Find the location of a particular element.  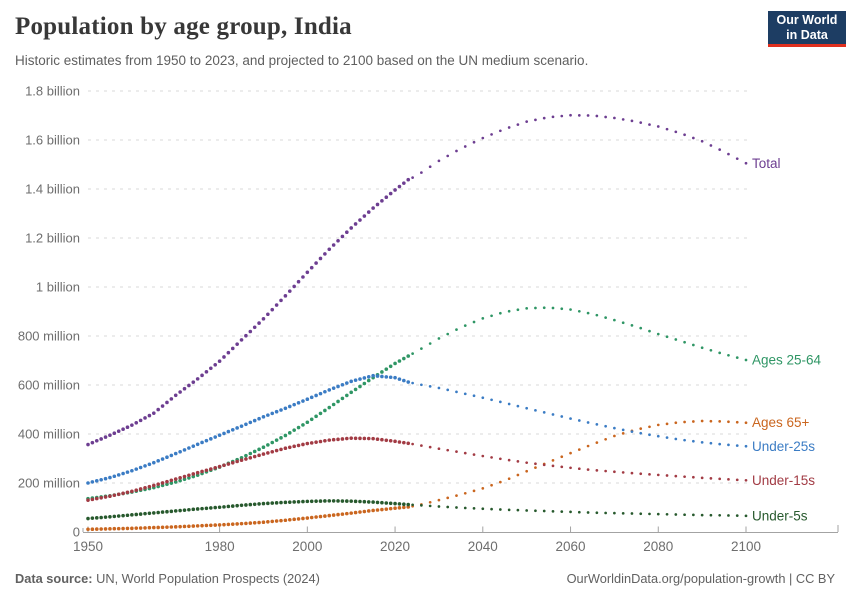

series-dots-under-15s is located at coordinates (417, 469).